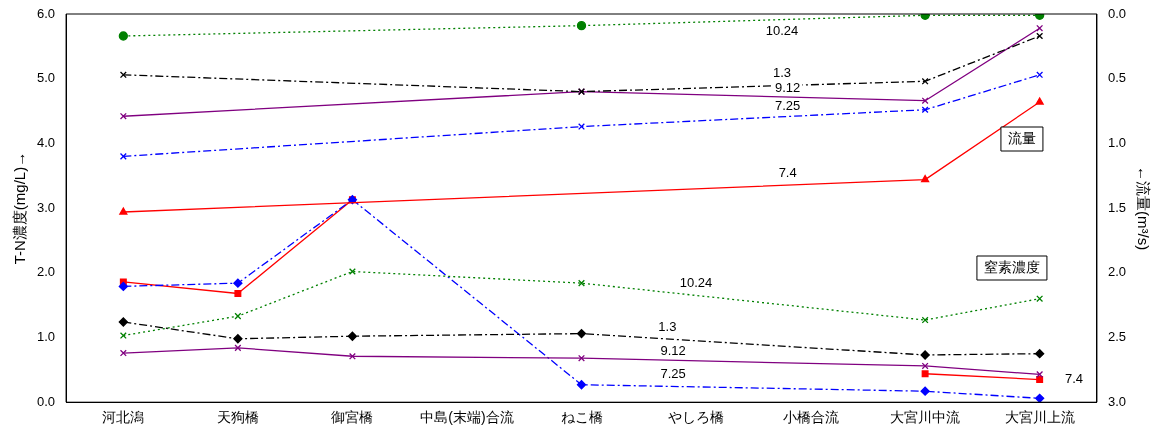  Describe the element at coordinates (46, 337) in the screenshot. I see `y-tick-label: 1.0` at that location.